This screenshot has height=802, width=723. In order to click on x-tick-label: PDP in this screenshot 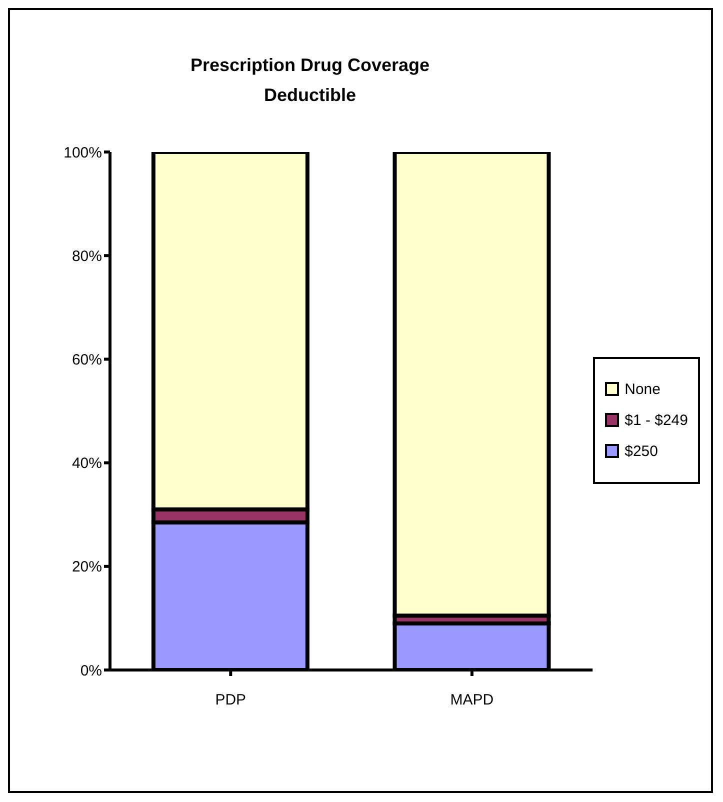, I will do `click(230, 700)`.